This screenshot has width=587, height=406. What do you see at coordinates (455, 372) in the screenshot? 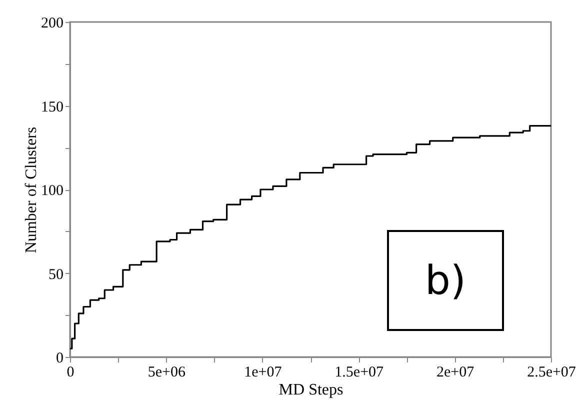
I see `x-tick-label: 2e+07` at bounding box center [455, 372].